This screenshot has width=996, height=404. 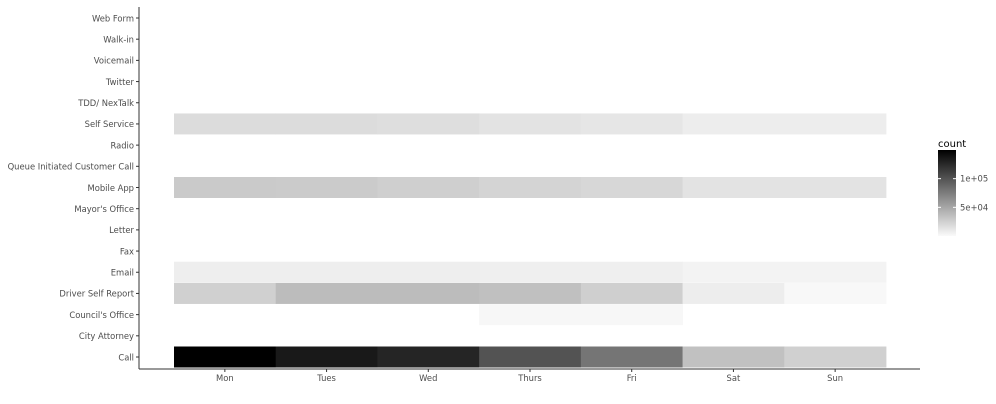 I want to click on heatmap-cell-call-thurs, so click(x=530, y=357).